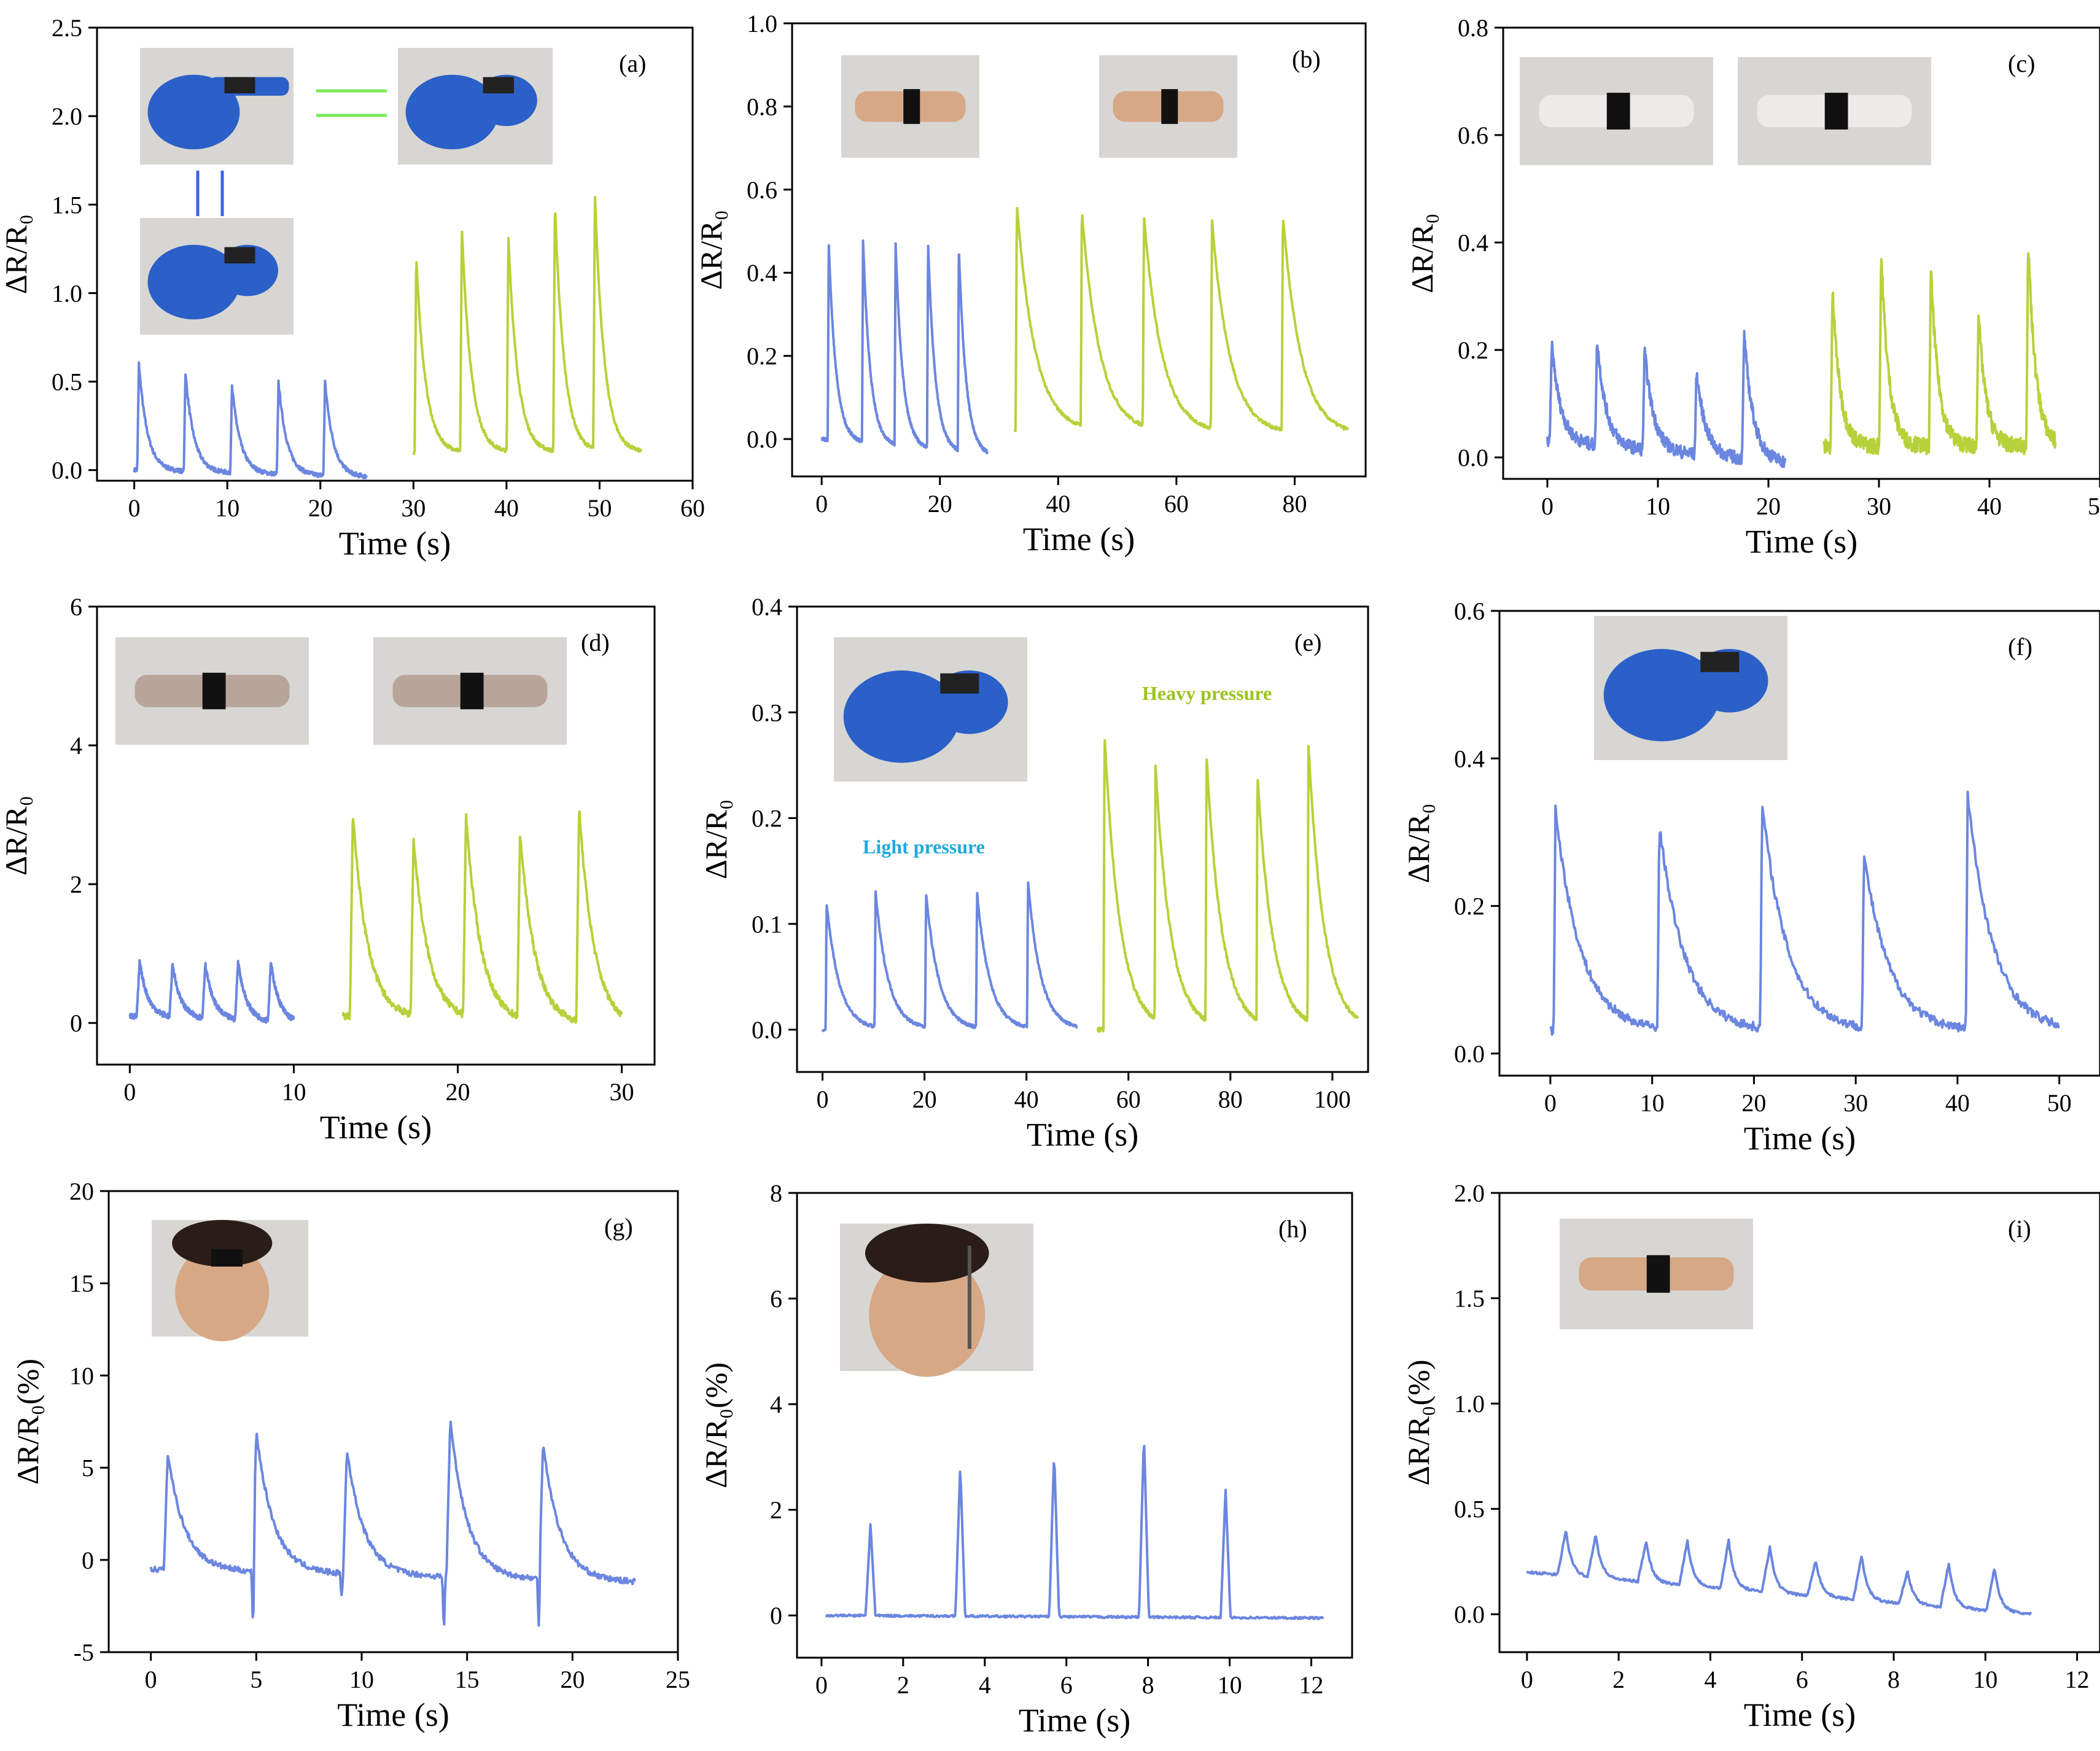 The image size is (2100, 1751). I want to click on y-tick-label: 0.5, so click(1469, 1509).